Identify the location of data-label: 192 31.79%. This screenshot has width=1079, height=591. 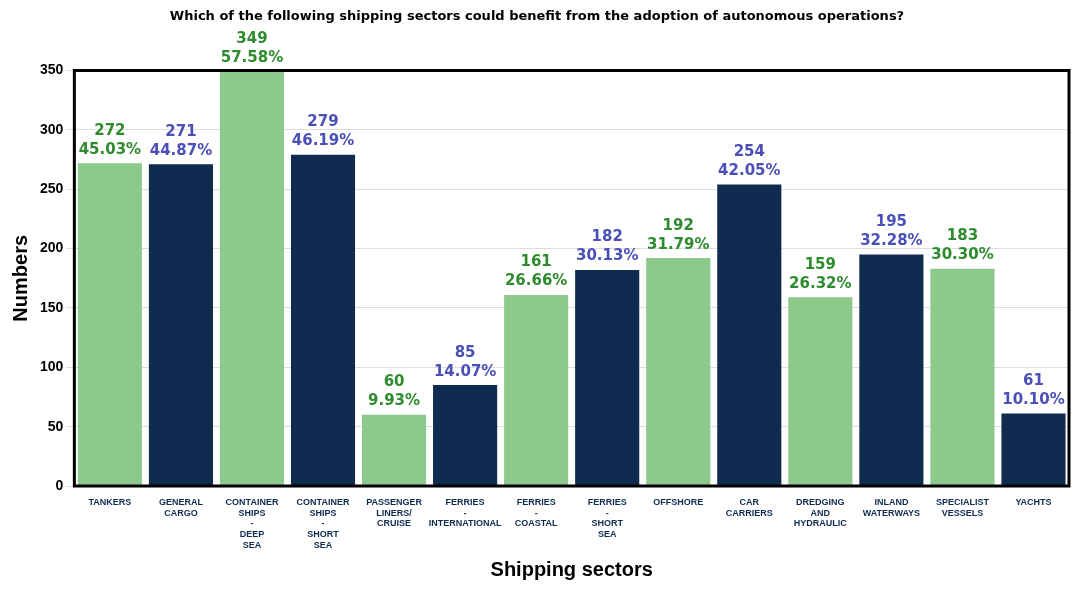
(678, 234).